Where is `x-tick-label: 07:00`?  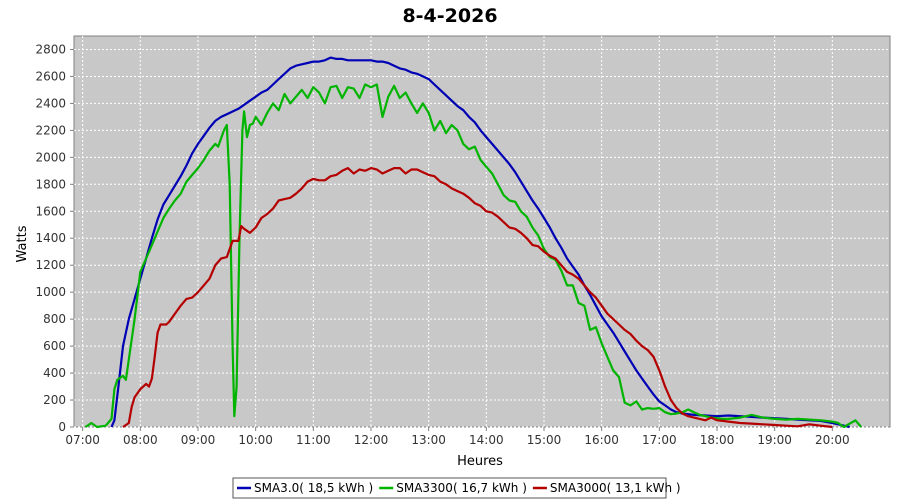
x-tick-label: 07:00 is located at coordinates (82, 440).